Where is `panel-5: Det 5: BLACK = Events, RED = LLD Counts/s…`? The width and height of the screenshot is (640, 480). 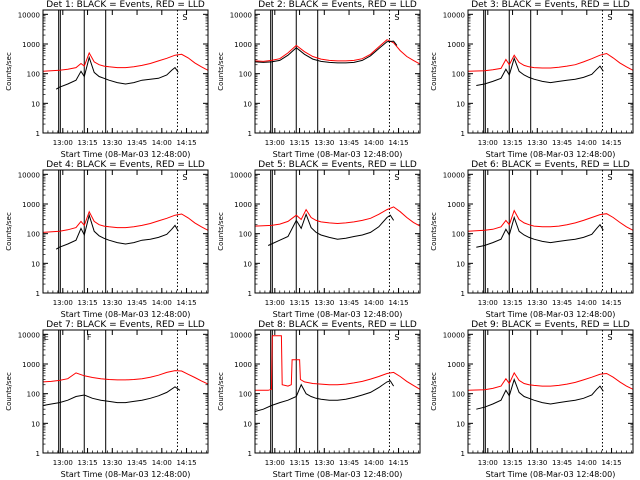 panel-5: Det 5: BLACK = Events, RED = LLD Counts/s… is located at coordinates (319, 239).